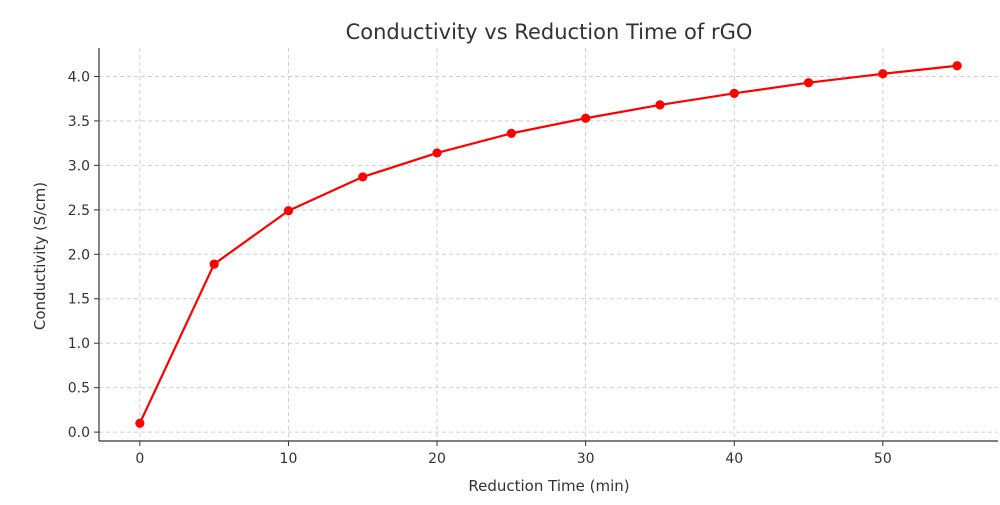 This screenshot has width=1000, height=505. What do you see at coordinates (586, 459) in the screenshot?
I see `x-tick-label: 30` at bounding box center [586, 459].